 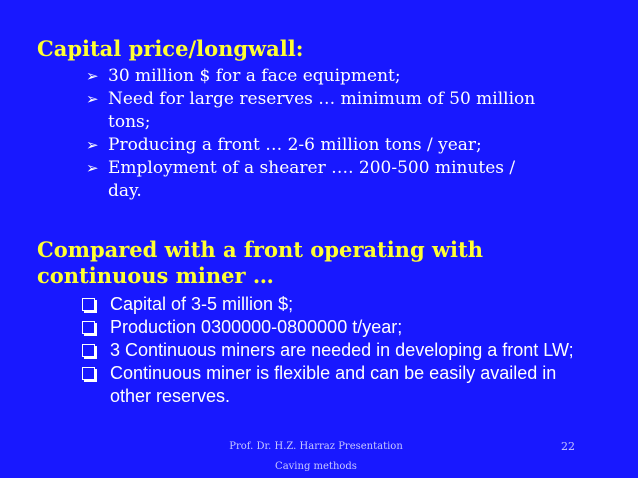 What do you see at coordinates (254, 76) in the screenshot?
I see `list-item-text: 30 million $ for a face equipment;` at bounding box center [254, 76].